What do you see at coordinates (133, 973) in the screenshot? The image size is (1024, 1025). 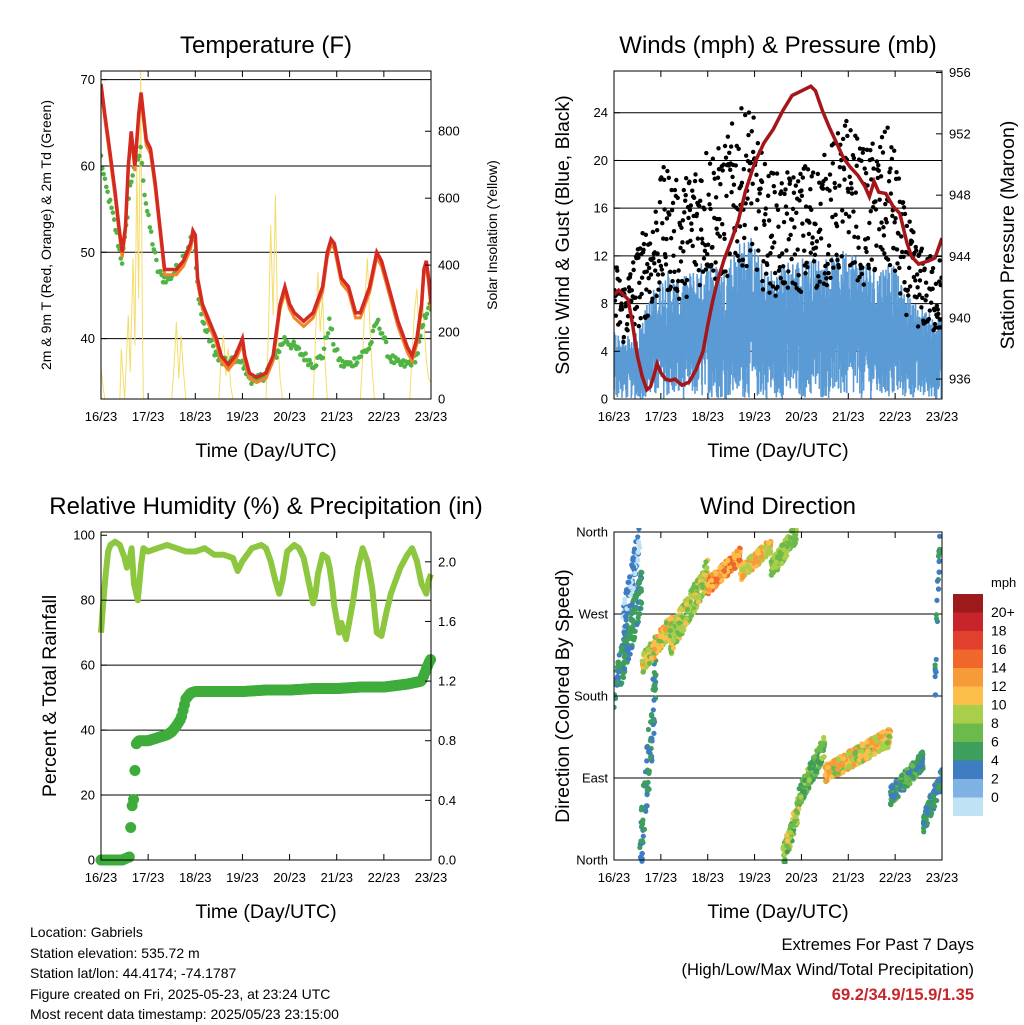 I see `station-latlon: Station lat/lon: 44.4174; -74.1787` at bounding box center [133, 973].